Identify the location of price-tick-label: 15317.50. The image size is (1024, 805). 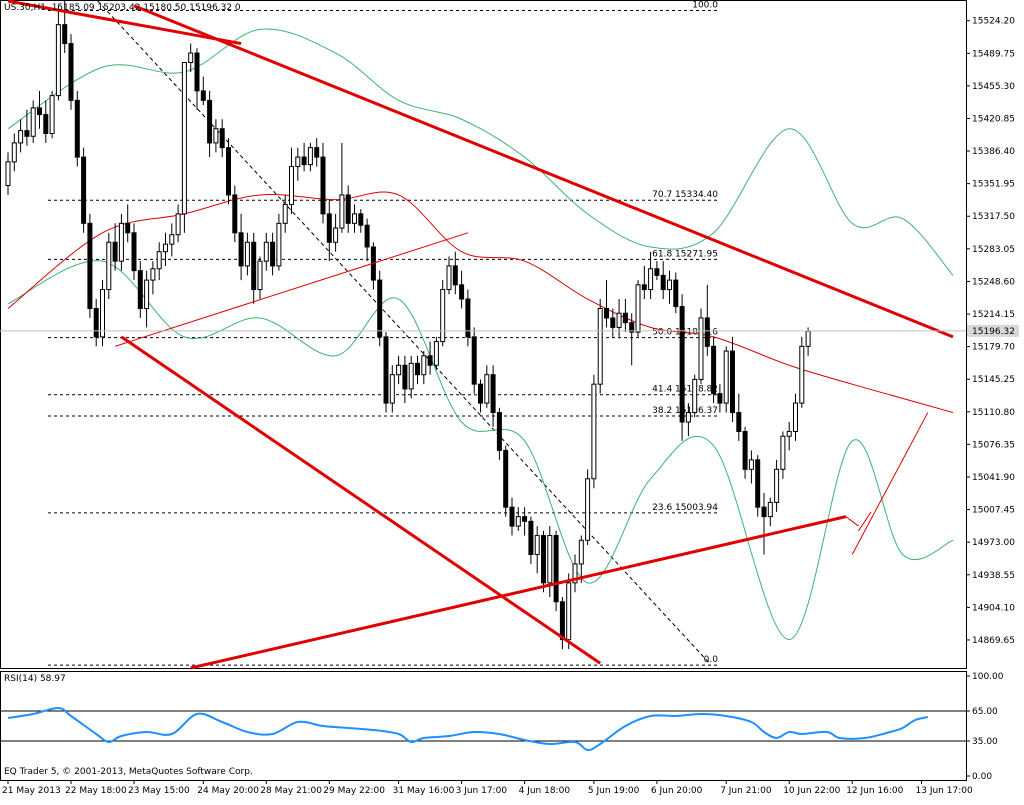
(993, 217).